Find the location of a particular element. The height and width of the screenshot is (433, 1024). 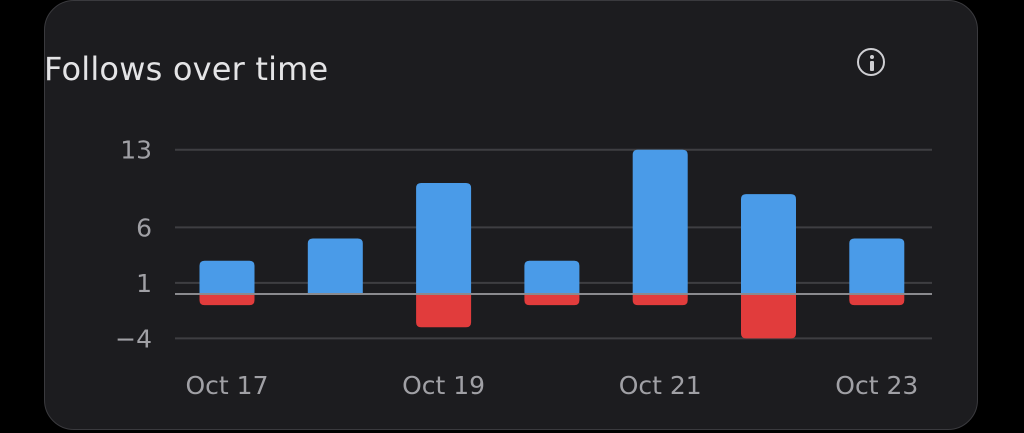

x-tick-label: Oct 17 is located at coordinates (227, 385).